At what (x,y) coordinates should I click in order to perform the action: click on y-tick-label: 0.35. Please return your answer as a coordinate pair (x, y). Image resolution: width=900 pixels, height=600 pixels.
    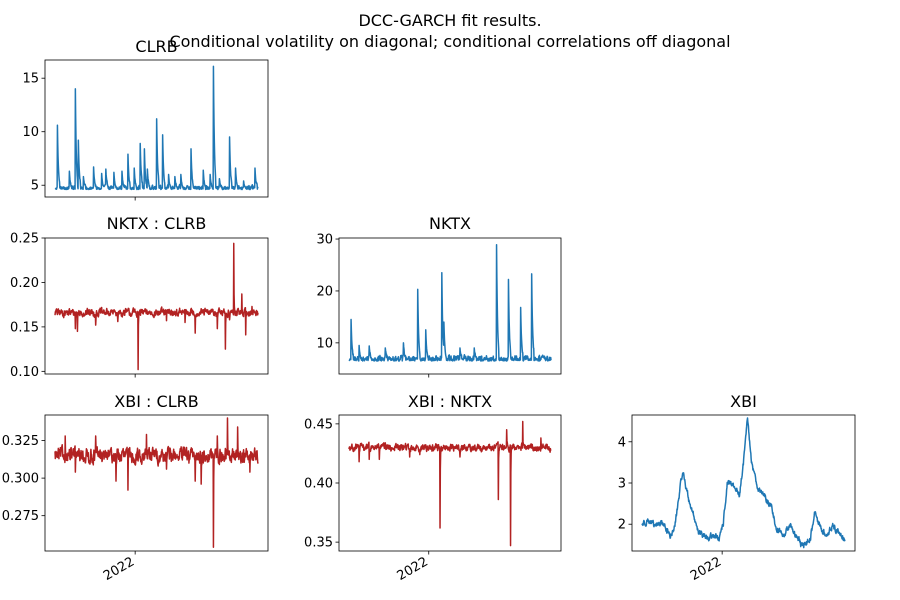
    Looking at the image, I should click on (318, 543).